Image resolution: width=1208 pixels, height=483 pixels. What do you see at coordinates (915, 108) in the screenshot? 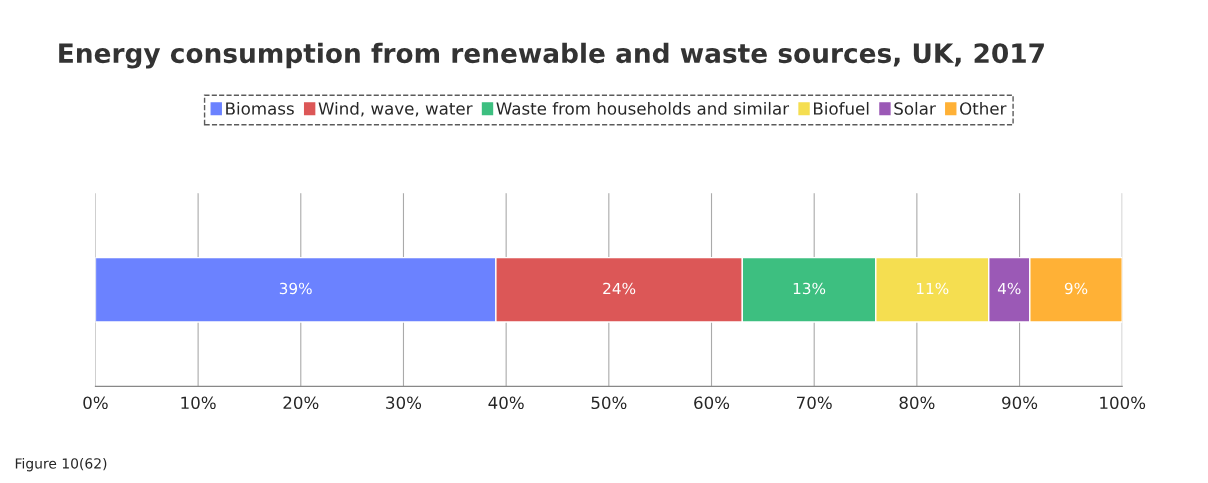
I see `legend-label: Solar` at bounding box center [915, 108].